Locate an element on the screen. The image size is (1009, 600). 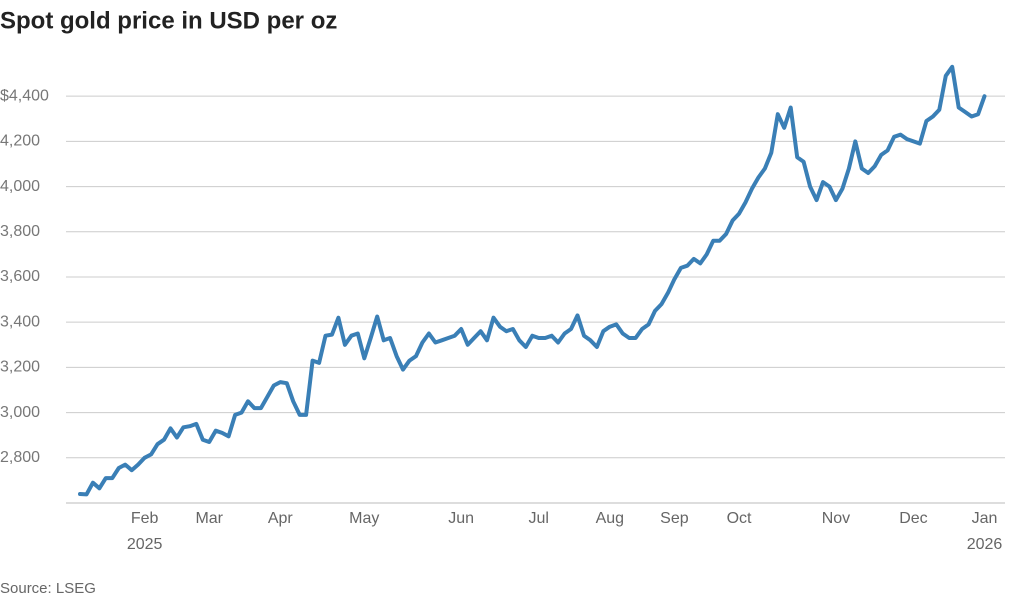
x-tick-label: Oct is located at coordinates (739, 518).